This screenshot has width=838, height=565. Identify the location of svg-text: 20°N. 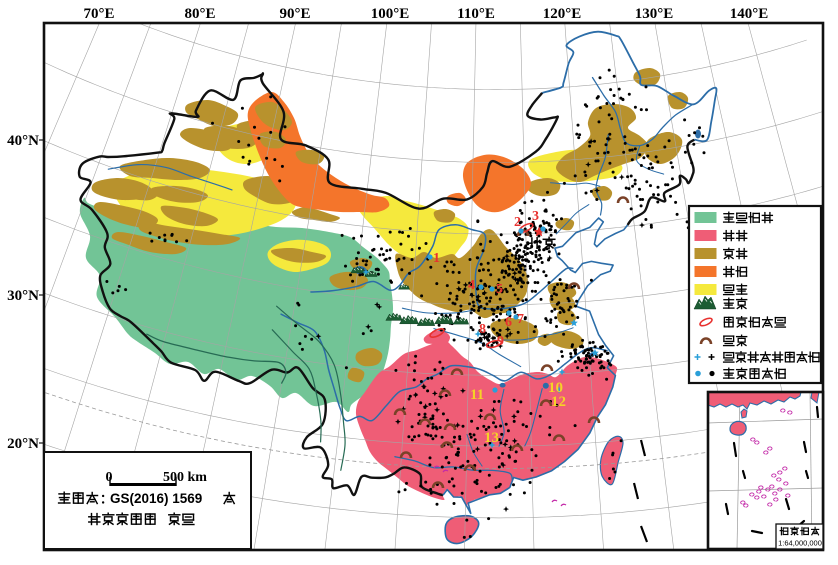
(23, 444).